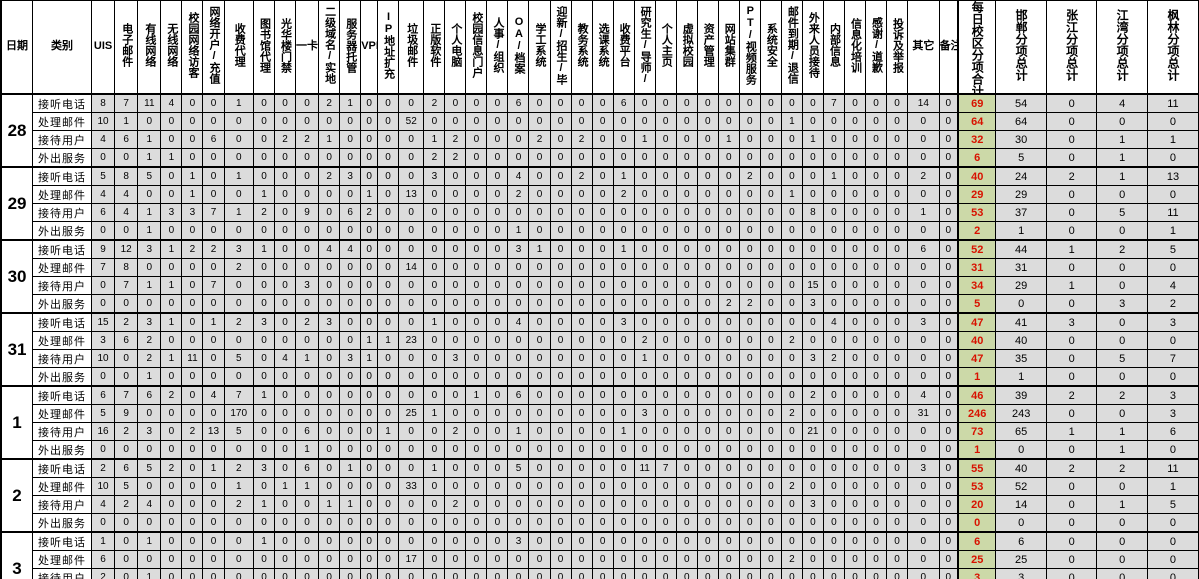  I want to click on header-col-35-label: 信息化培训, so click(855, 45).